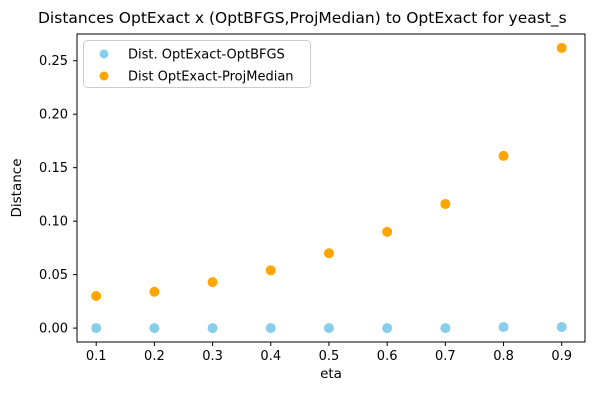 This screenshot has width=600, height=400. I want to click on x-tick-label: 0.7, so click(445, 356).